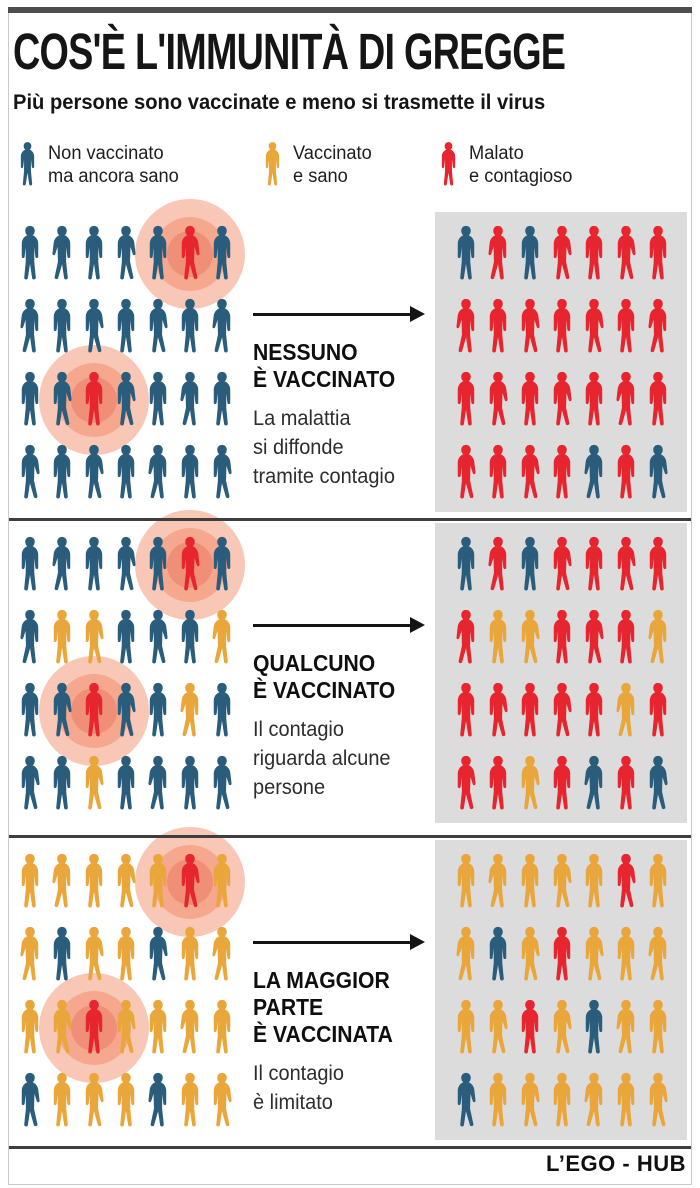  Describe the element at coordinates (318, 164) in the screenshot. I see `legend-item-vaccinated: Vaccinato e sano` at that location.